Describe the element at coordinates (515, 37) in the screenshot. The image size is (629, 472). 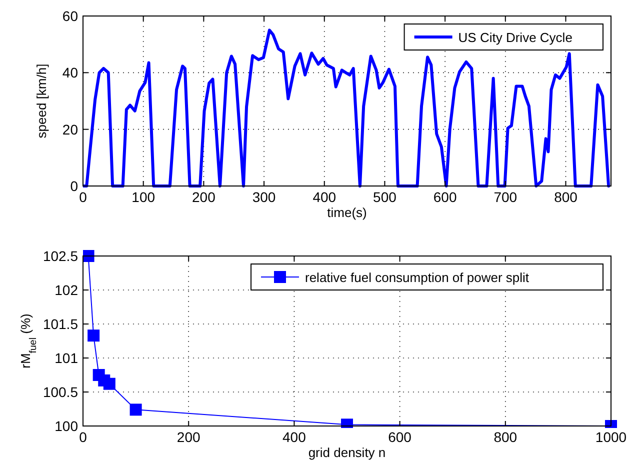
I see `legend-label: US City Drive Cycle` at that location.